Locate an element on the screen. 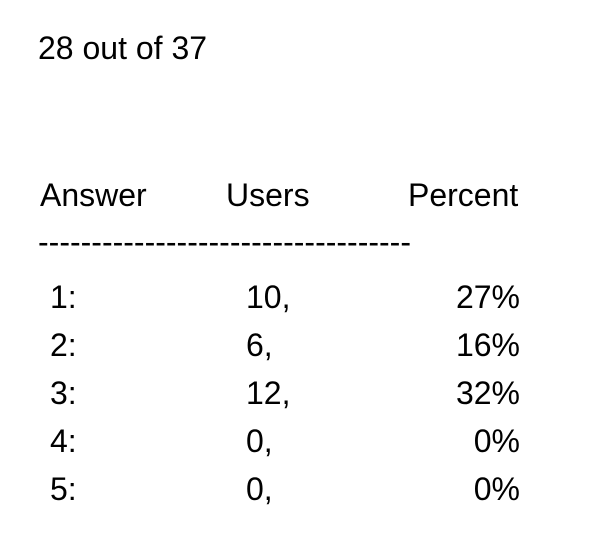 Image resolution: width=589 pixels, height=540 pixels. percent-value: 32% is located at coordinates (487, 393).